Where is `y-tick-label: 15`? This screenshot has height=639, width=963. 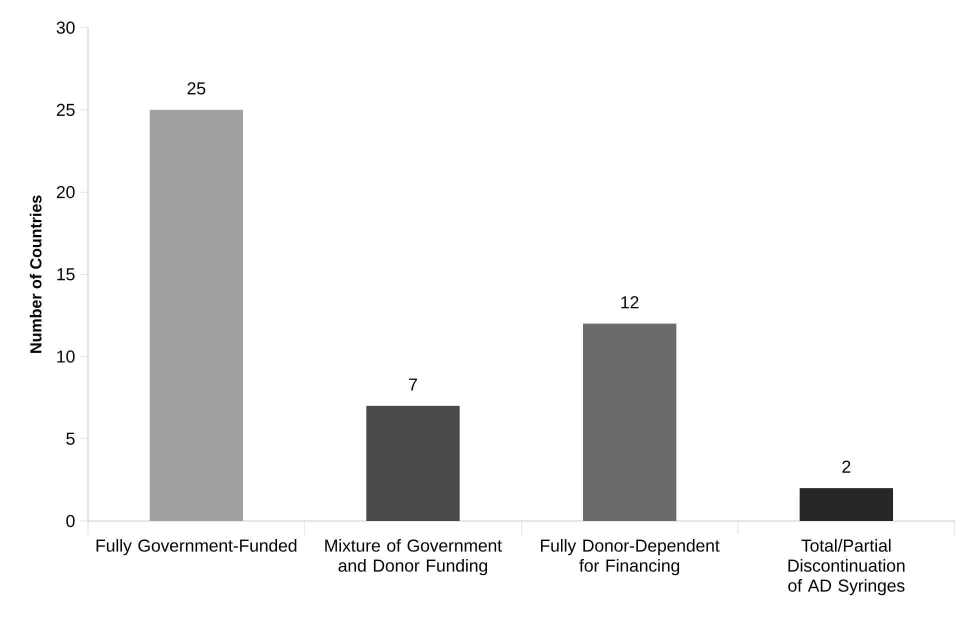
y-tick-label: 15 is located at coordinates (66, 274).